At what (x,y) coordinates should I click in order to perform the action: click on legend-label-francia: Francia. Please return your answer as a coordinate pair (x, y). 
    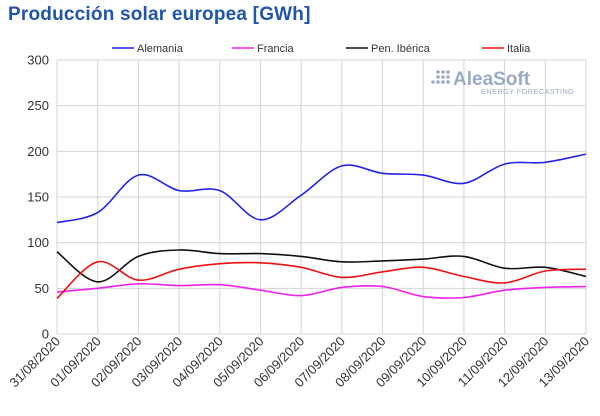
    Looking at the image, I should click on (276, 49).